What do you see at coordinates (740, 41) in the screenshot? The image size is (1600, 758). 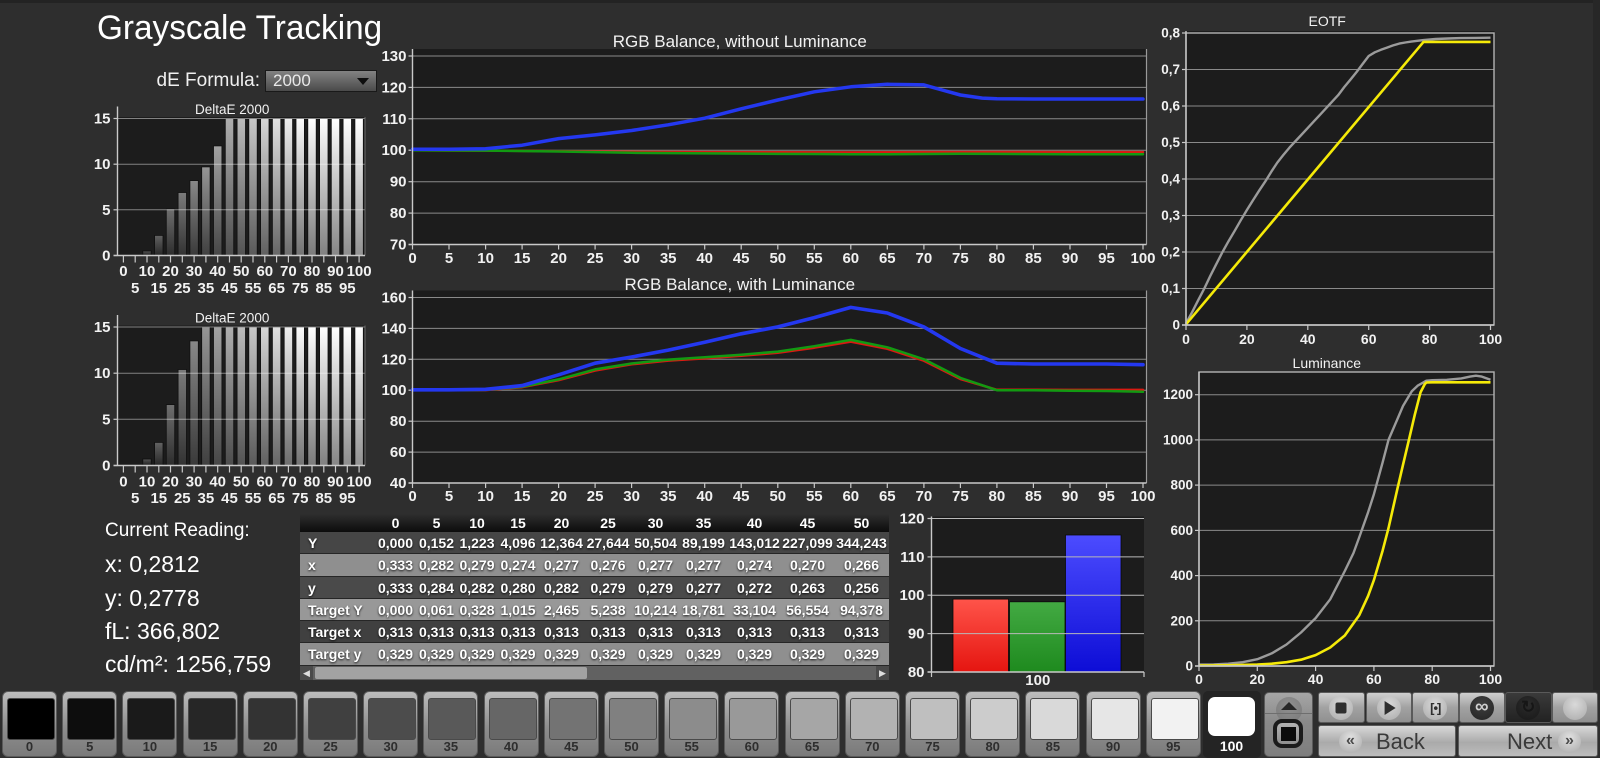 I see `svg-text: RGB Balance, without Luminance` at bounding box center [740, 41].